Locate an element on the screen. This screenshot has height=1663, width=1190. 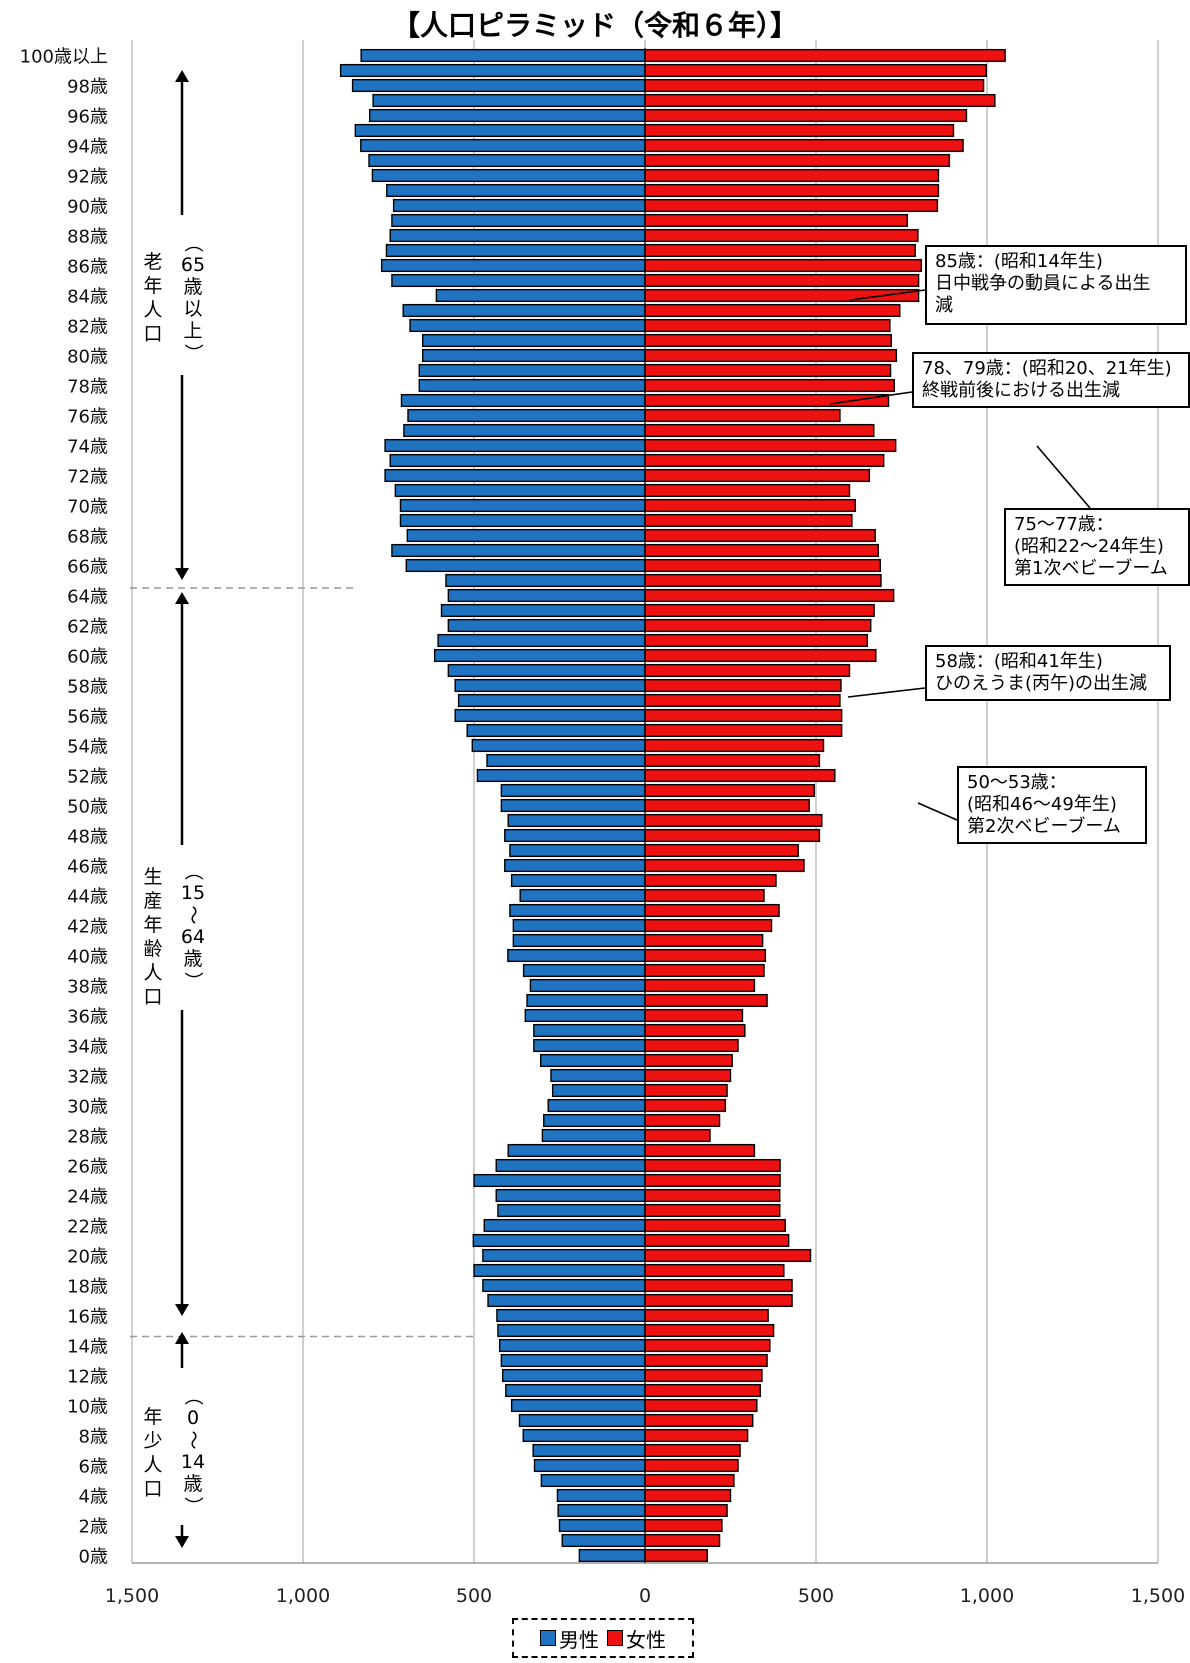
y-tick-label: 20歳 is located at coordinates (87, 1257).